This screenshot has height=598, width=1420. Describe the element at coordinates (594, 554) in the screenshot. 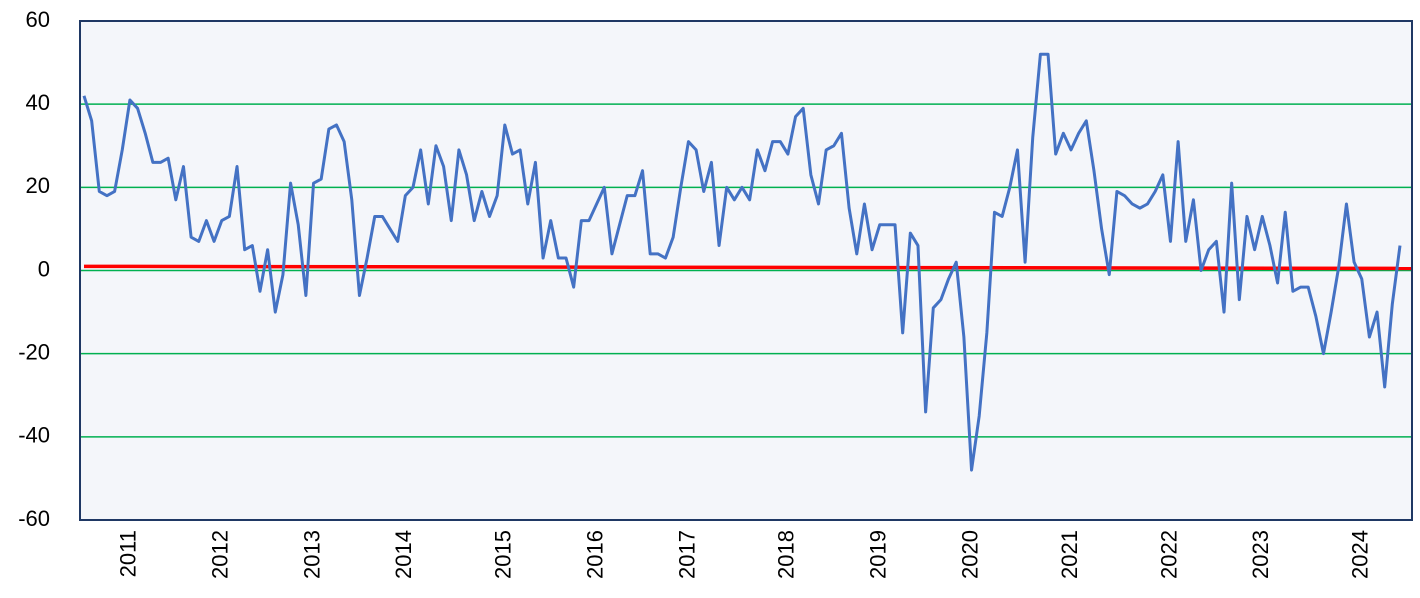

I see `x-tick-label: 2016` at that location.